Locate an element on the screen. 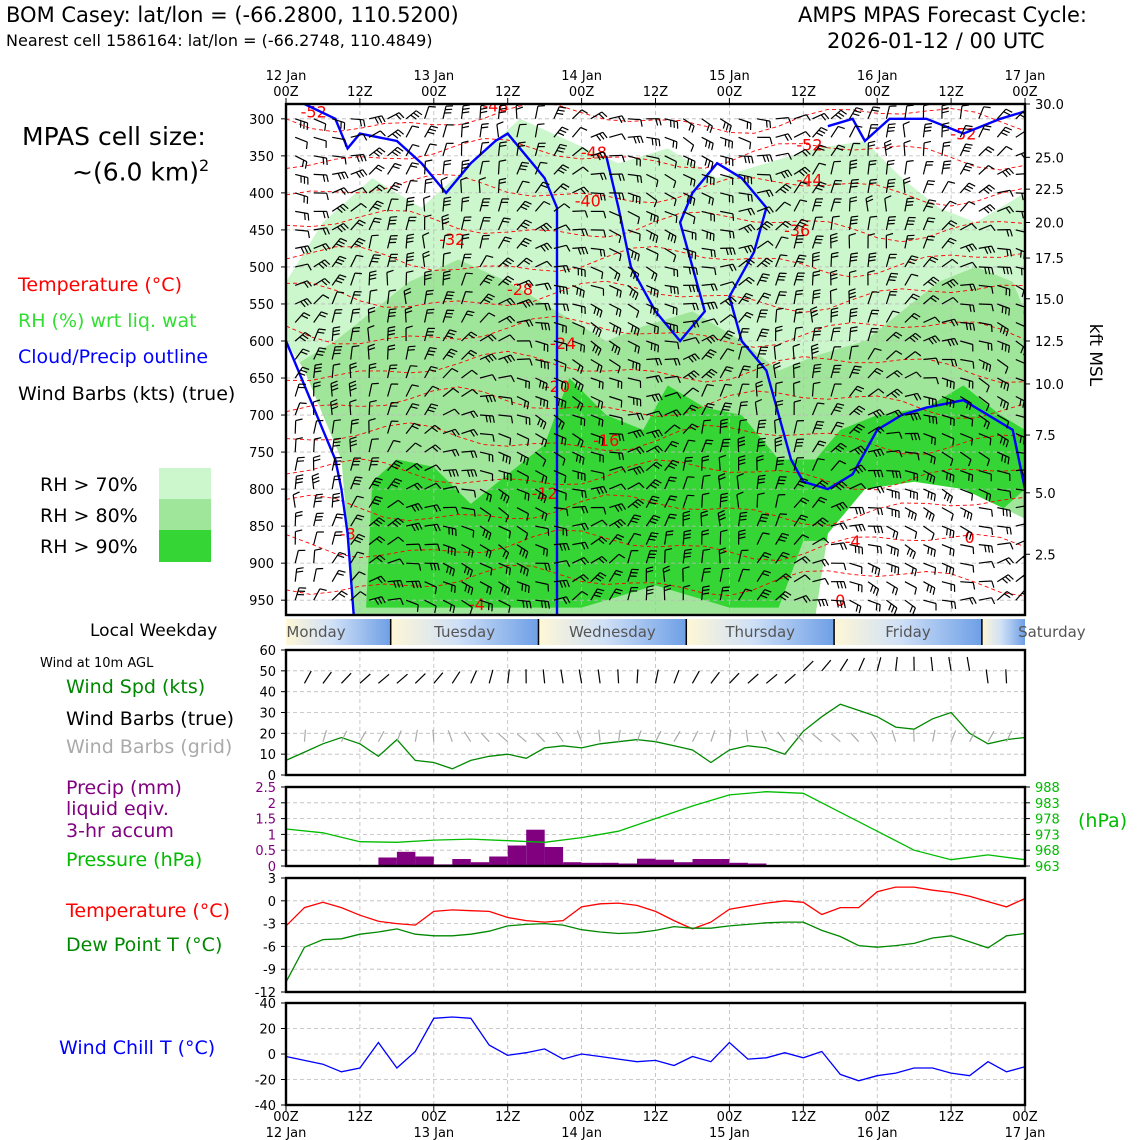  xs-ytick-label: 300 is located at coordinates (261, 120).